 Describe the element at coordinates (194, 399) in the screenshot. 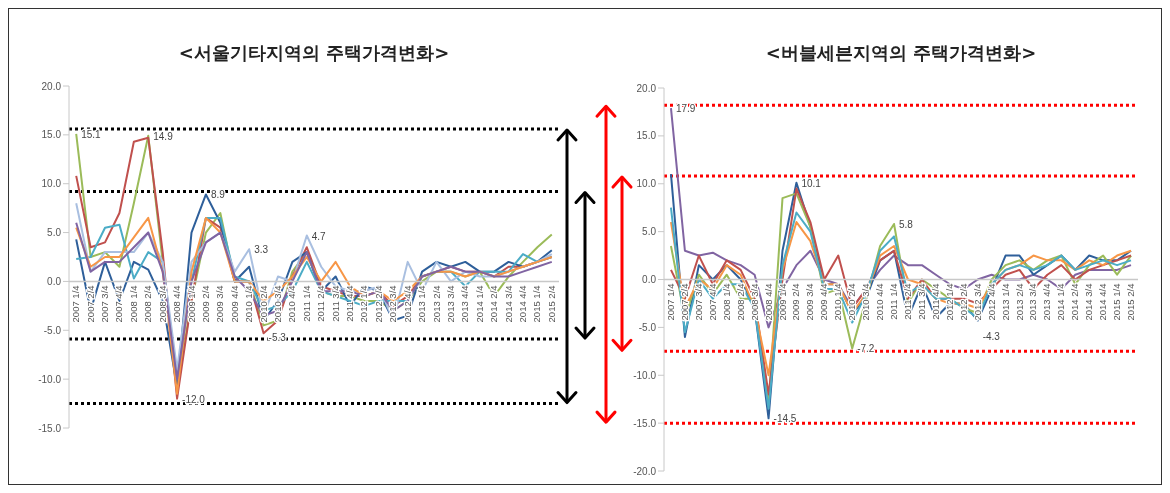

I see `annotation: -12.0` at that location.